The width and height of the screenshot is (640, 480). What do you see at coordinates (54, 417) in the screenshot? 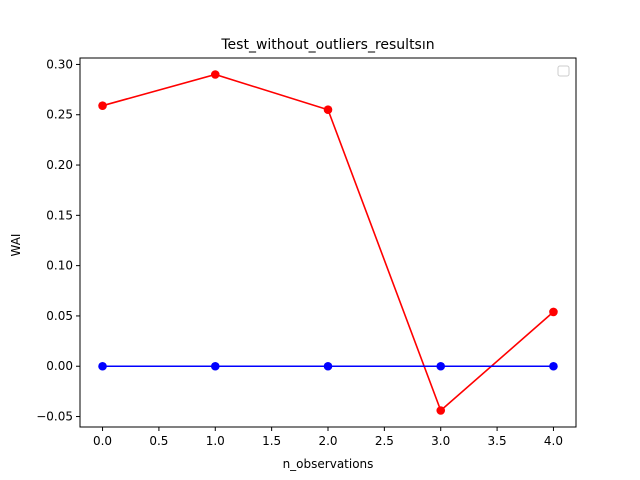
I see `y-tick-label: −0.05` at bounding box center [54, 417].